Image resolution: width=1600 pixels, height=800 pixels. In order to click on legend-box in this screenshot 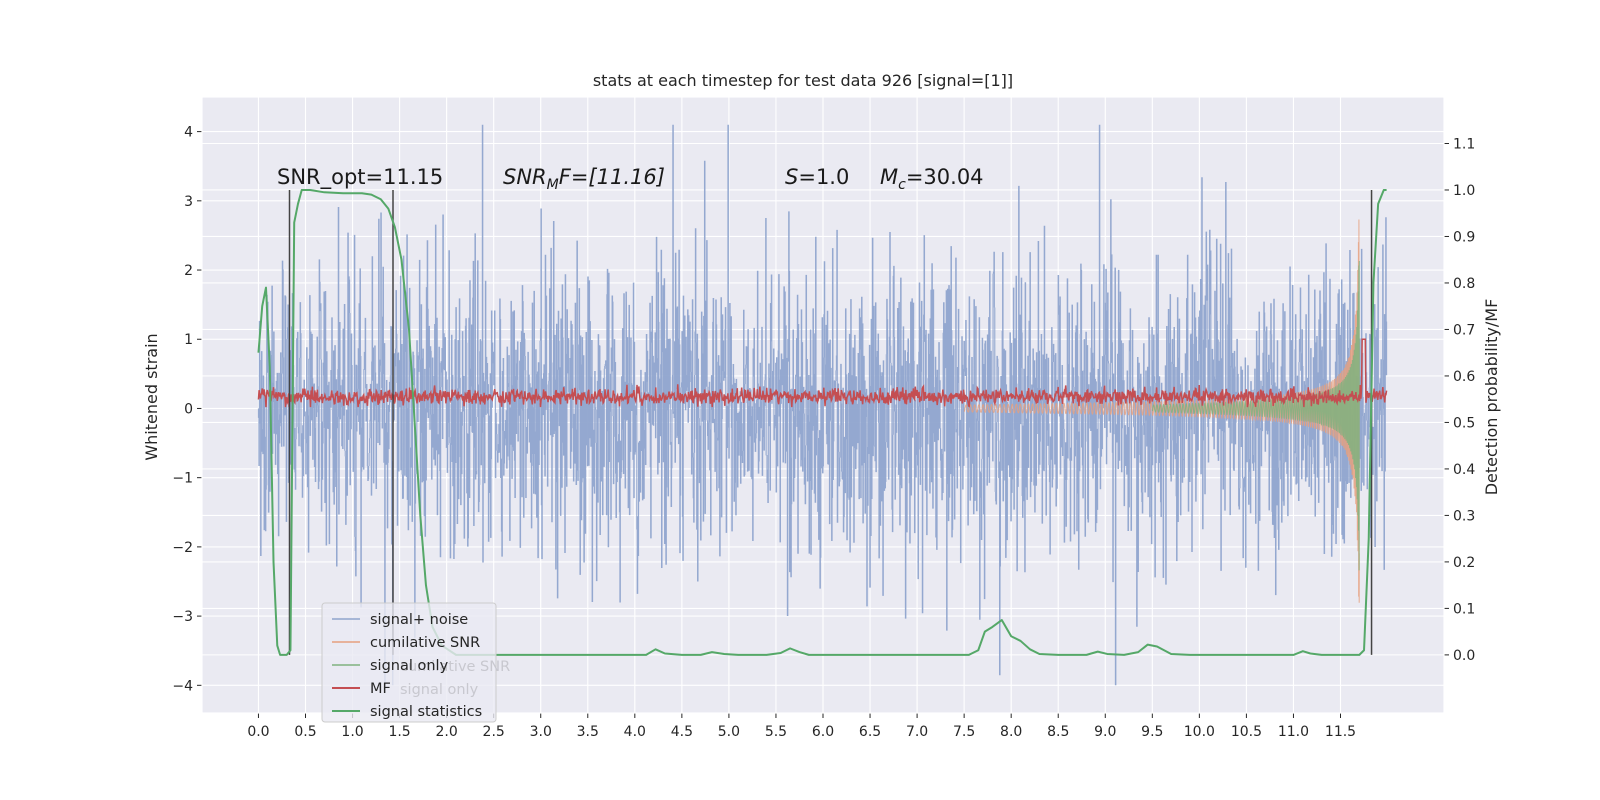, I will do `click(409, 662)`.